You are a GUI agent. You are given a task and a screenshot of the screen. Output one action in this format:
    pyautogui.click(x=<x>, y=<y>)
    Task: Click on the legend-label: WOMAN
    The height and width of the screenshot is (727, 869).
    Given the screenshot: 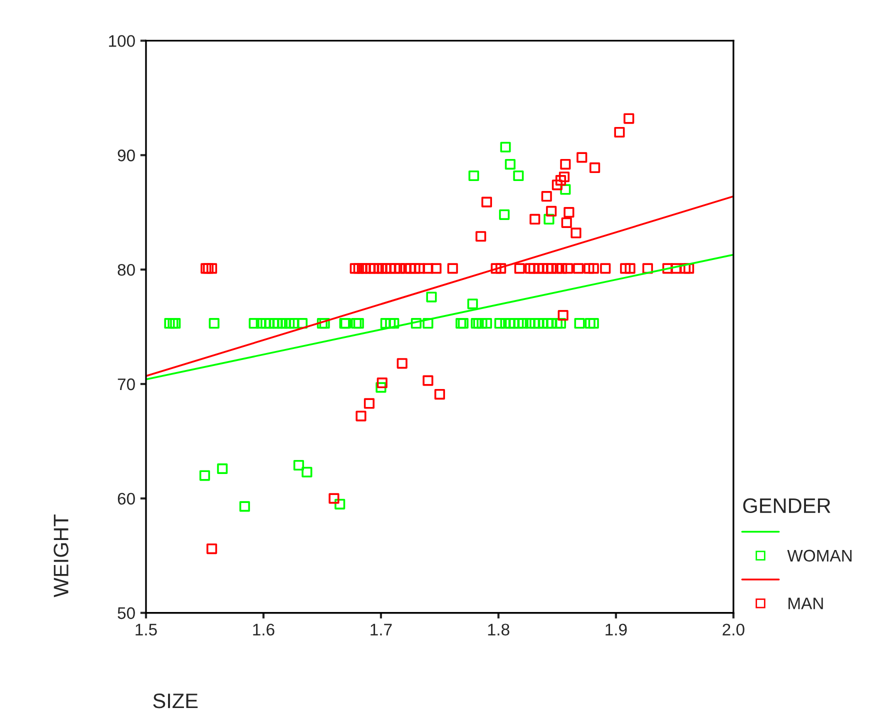 What is the action you would take?
    pyautogui.click(x=819, y=556)
    